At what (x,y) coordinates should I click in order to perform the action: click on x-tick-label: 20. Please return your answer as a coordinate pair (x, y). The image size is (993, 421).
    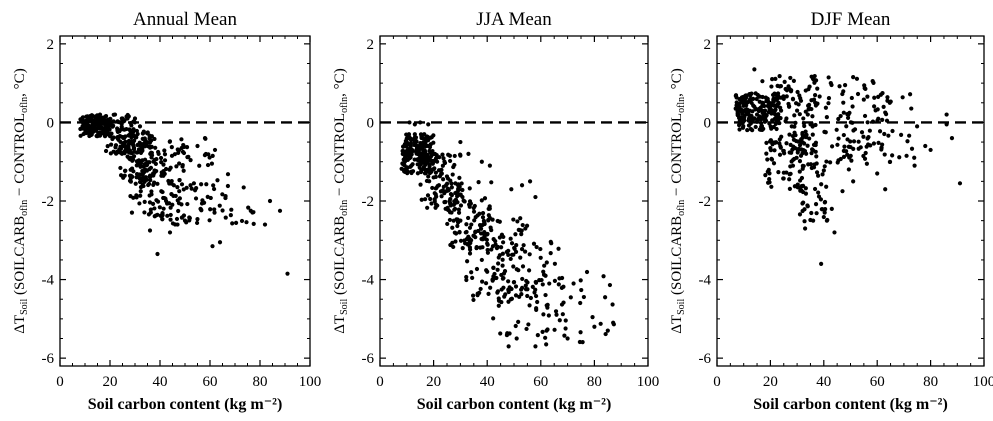
    Looking at the image, I should click on (110, 382).